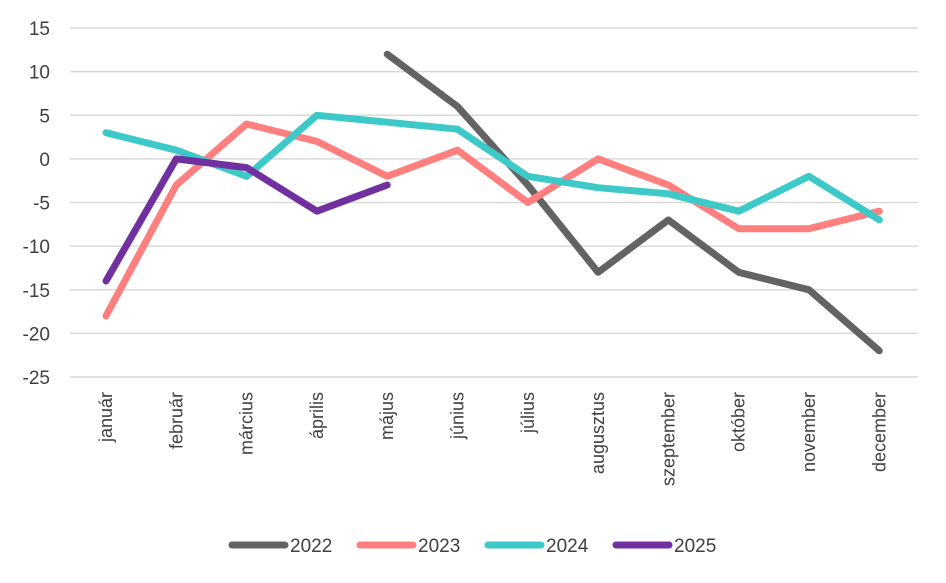  I want to click on legend-label: 2024, so click(567, 546).